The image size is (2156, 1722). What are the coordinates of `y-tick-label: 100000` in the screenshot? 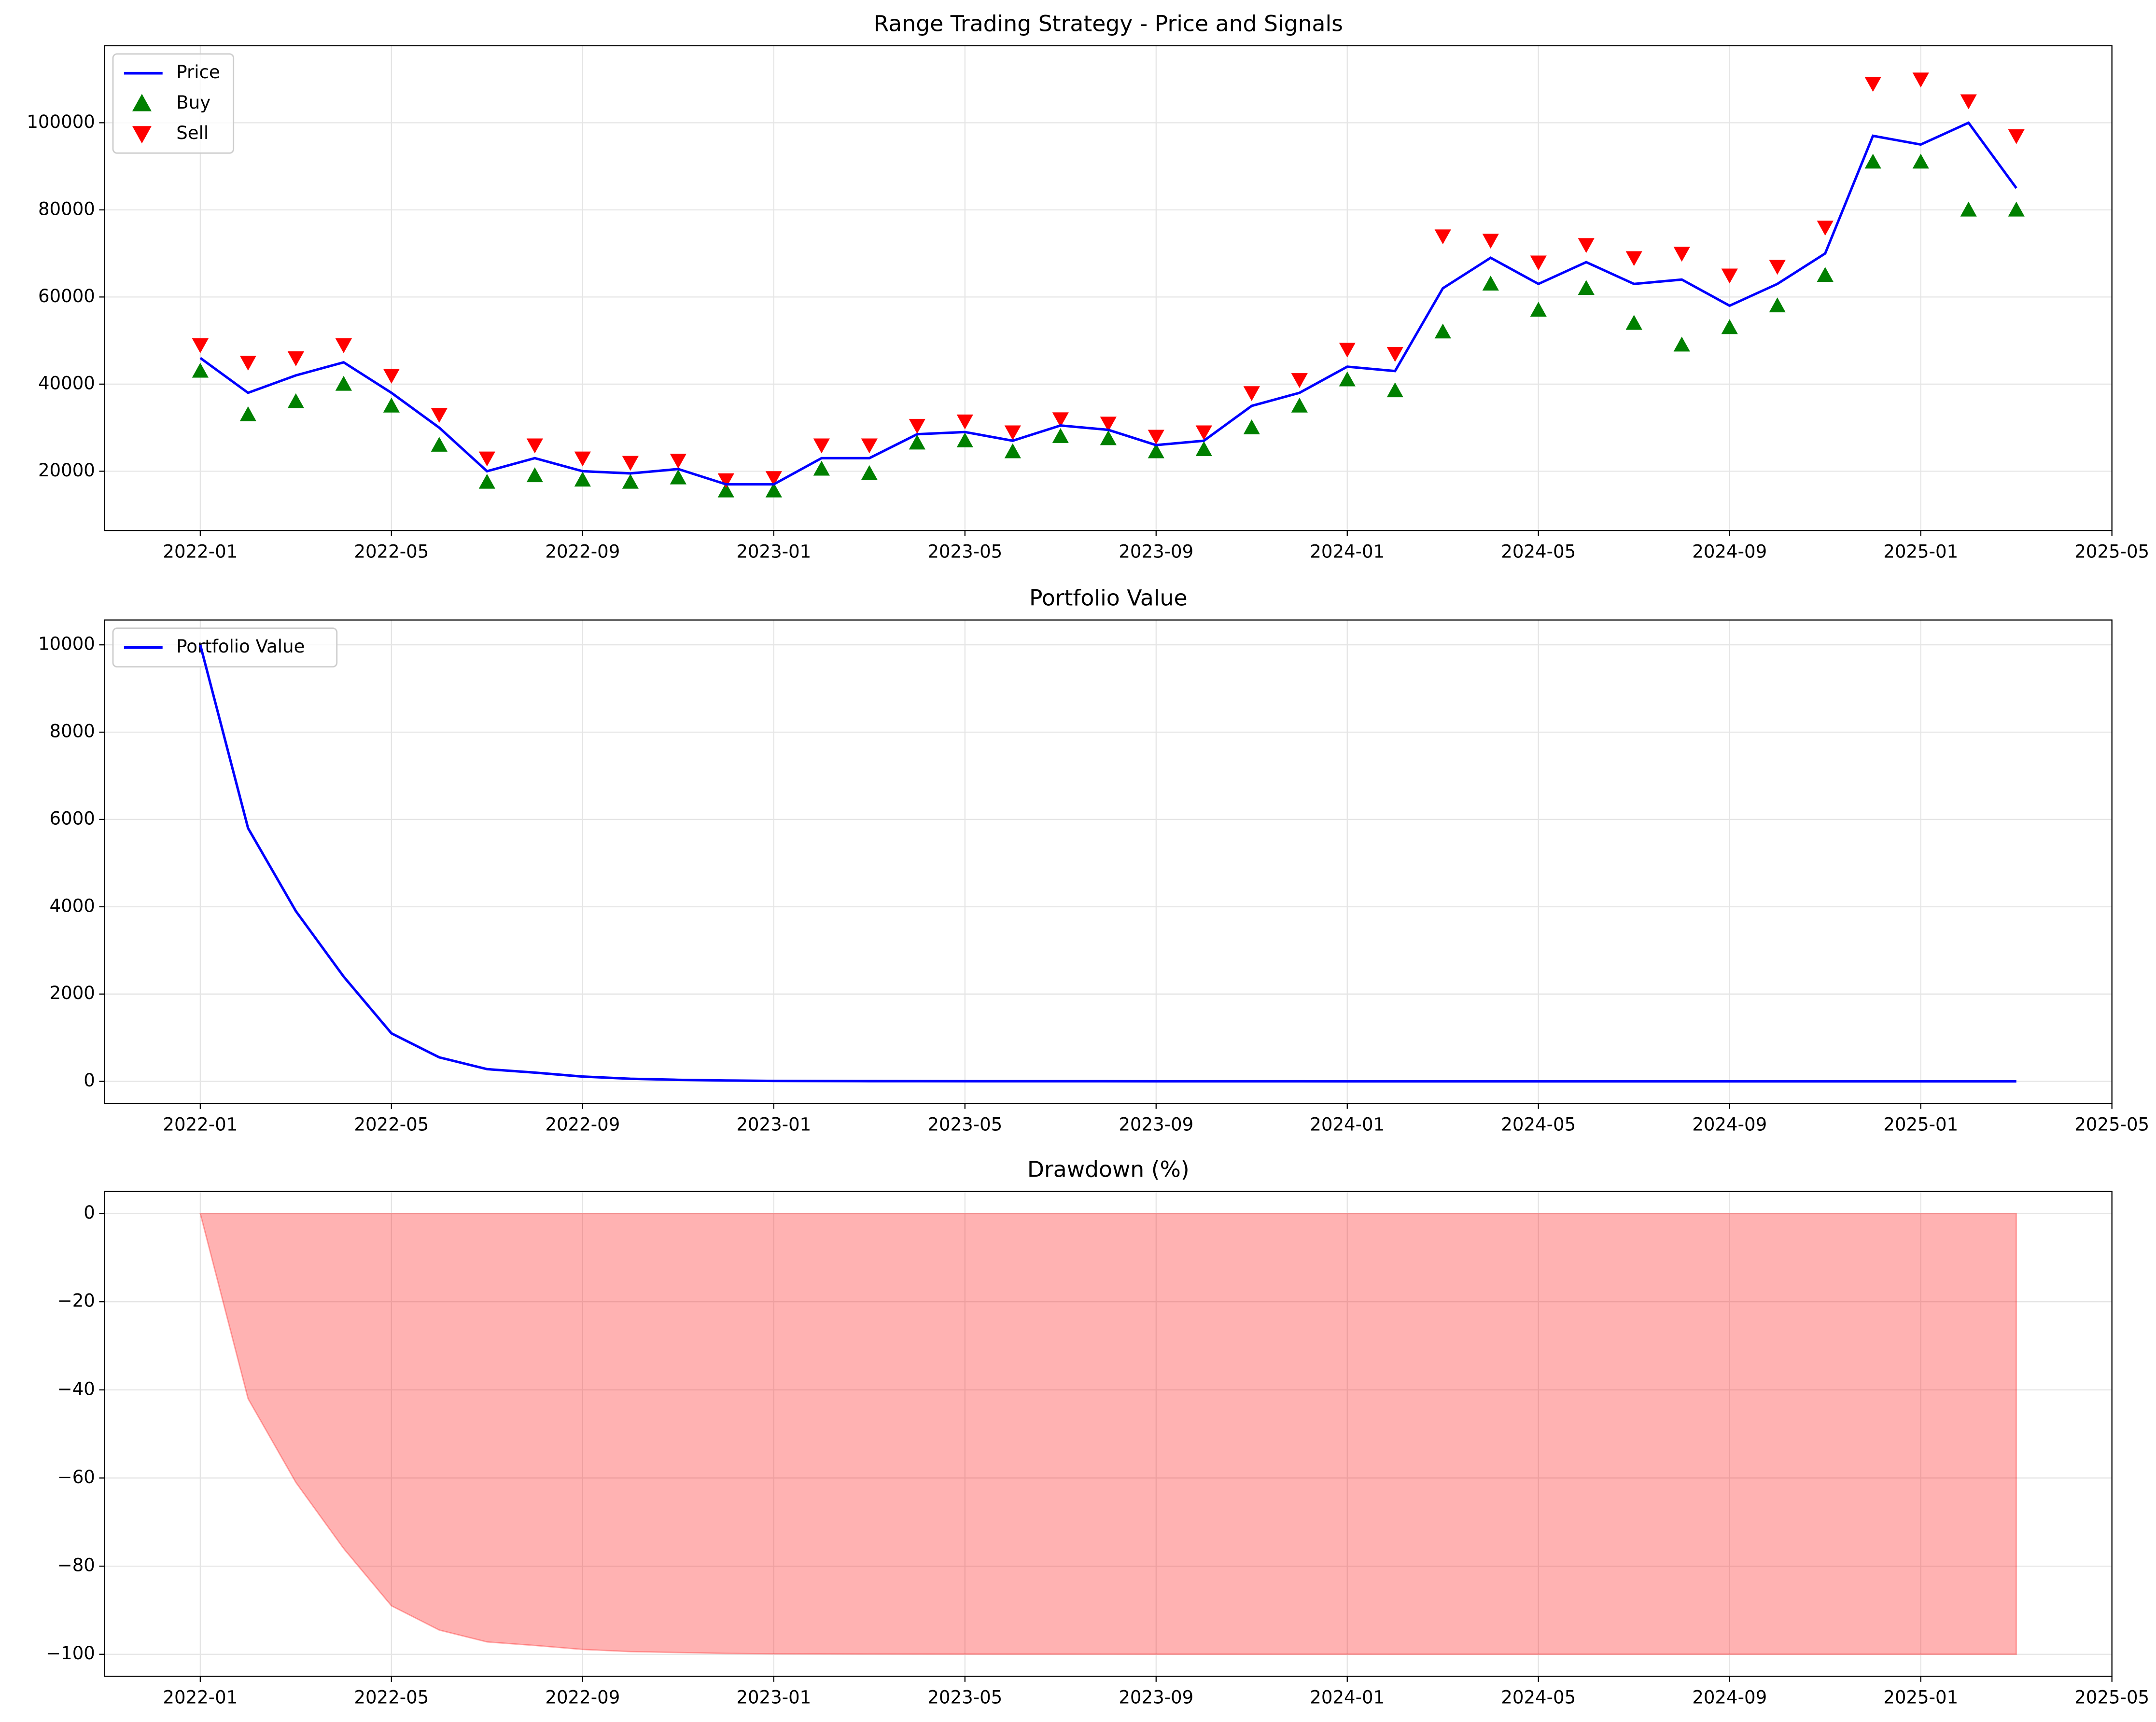 It's located at (61, 121).